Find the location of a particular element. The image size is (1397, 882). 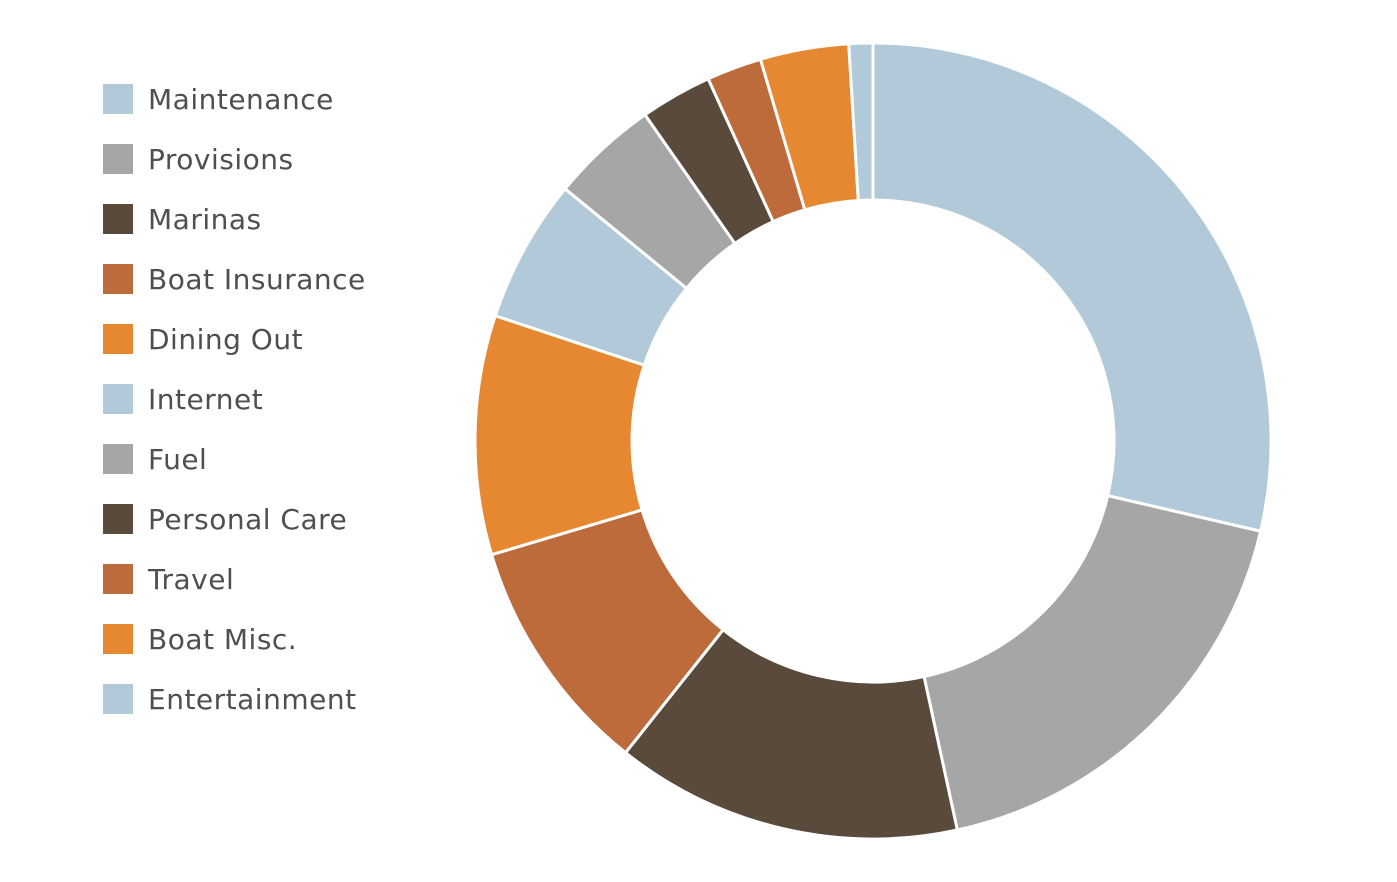

legend-label: Boat Insurance is located at coordinates (257, 279).